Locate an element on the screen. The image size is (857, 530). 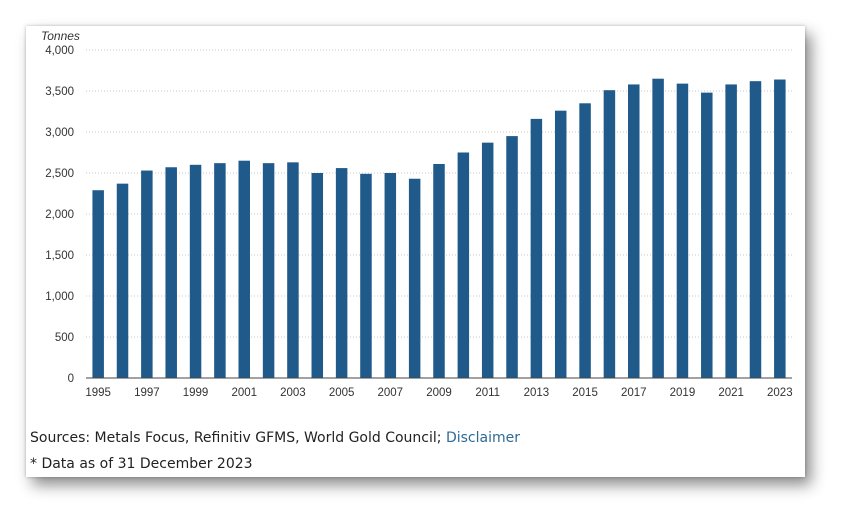
bar-2023 is located at coordinates (780, 228).